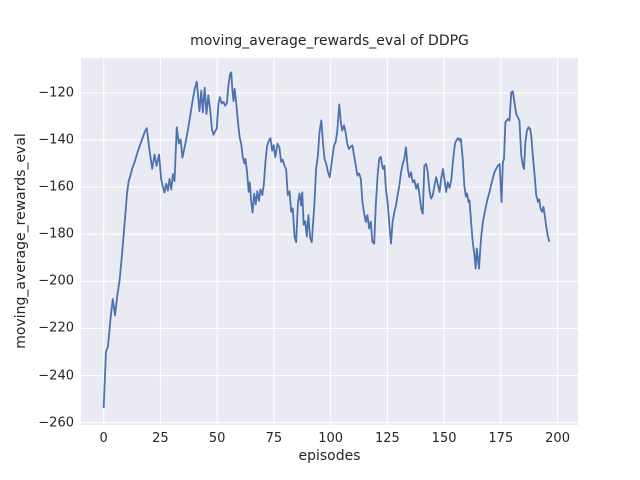  What do you see at coordinates (56, 328) in the screenshot?
I see `y-tick-label: −220` at bounding box center [56, 328].